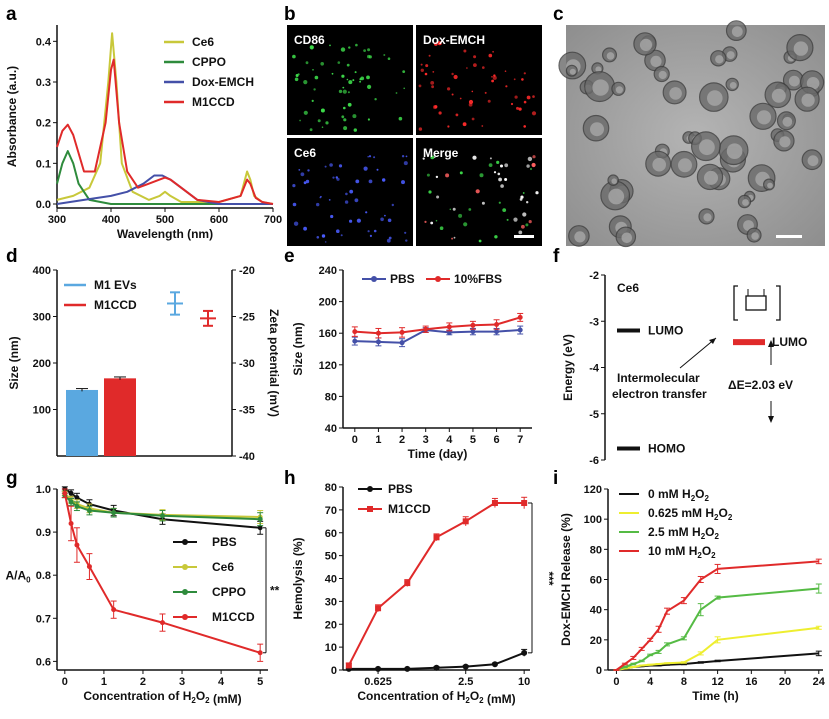 This screenshot has width=829, height=719. I want to click on x-tick-label: 6, so click(497, 440).